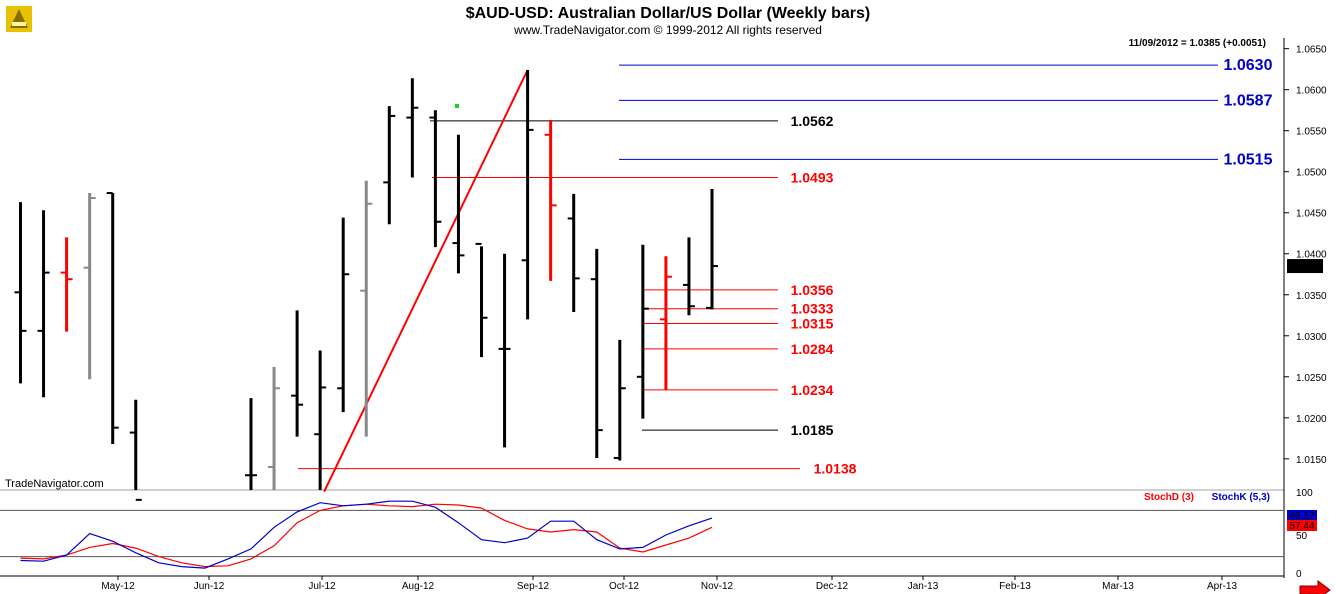  What do you see at coordinates (1222, 586) in the screenshot?
I see `x-tick-label: Apr-13` at bounding box center [1222, 586].